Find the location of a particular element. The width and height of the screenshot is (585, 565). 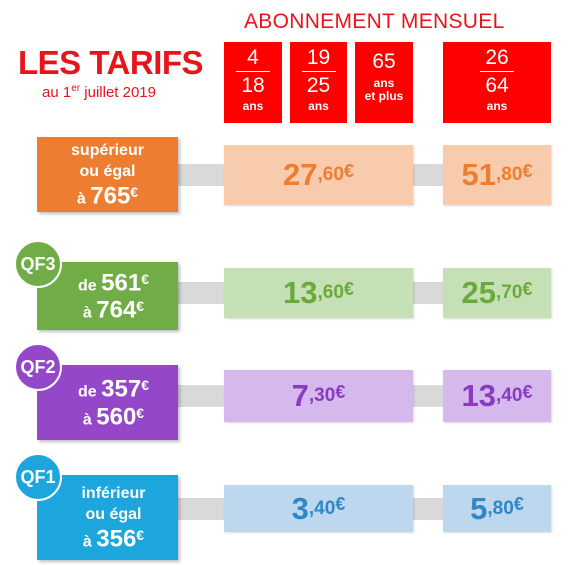

price-whole: 51 is located at coordinates (479, 174).